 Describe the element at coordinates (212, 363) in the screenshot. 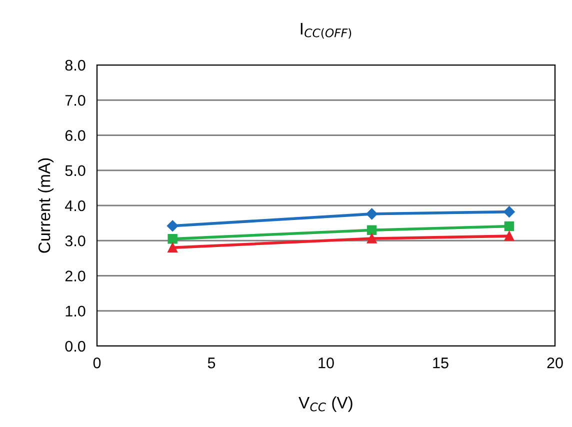

I see `x-tick-label: 5` at that location.